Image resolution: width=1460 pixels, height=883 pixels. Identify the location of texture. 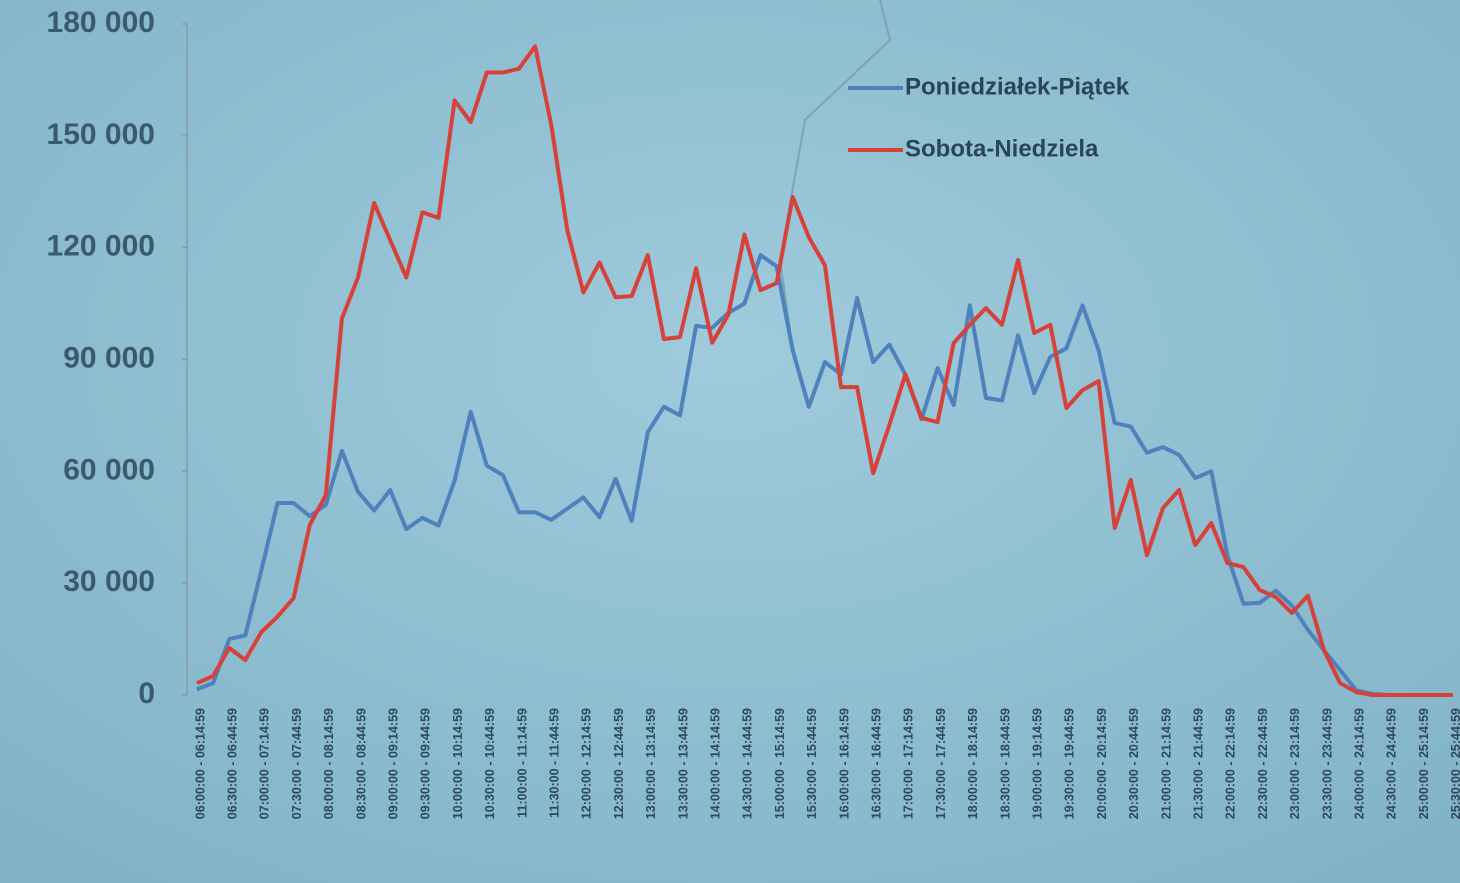
(835, 165).